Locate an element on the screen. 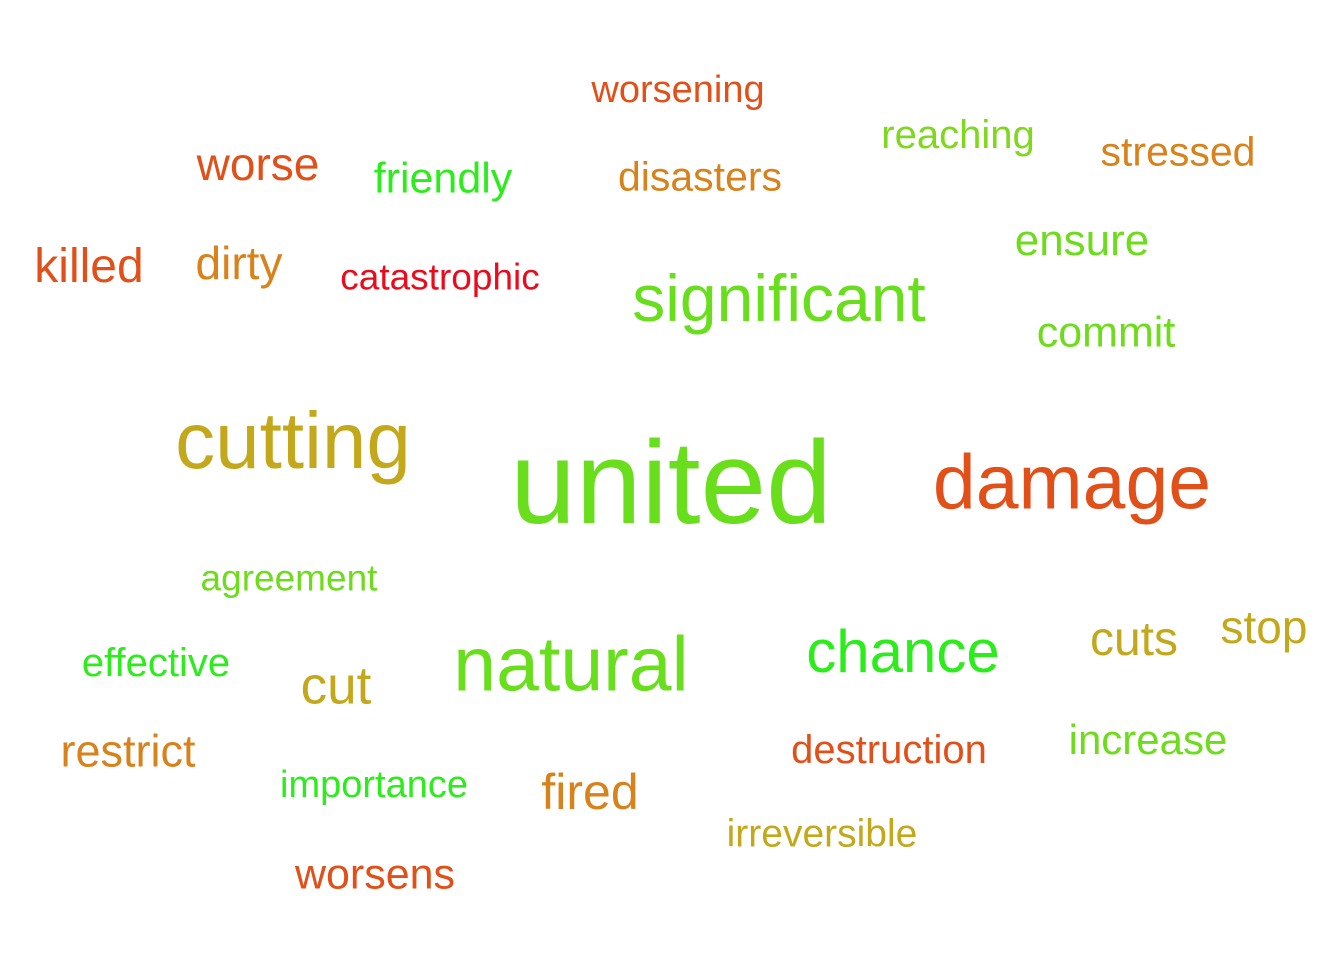  word-cut: cut is located at coordinates (336, 686).